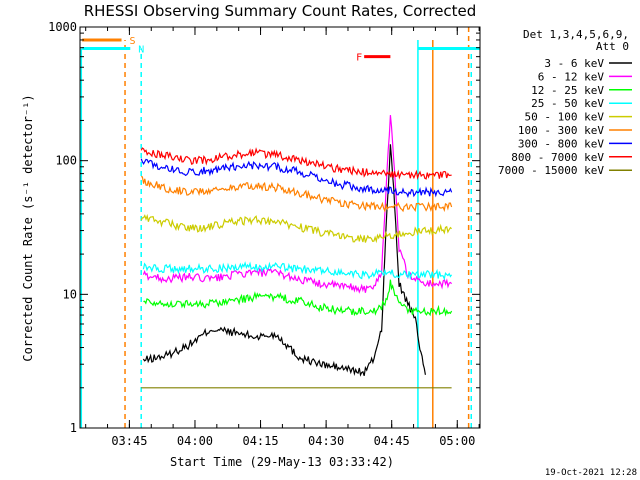 The height and width of the screenshot is (480, 640). I want to click on coverage-label-n: N, so click(141, 50).